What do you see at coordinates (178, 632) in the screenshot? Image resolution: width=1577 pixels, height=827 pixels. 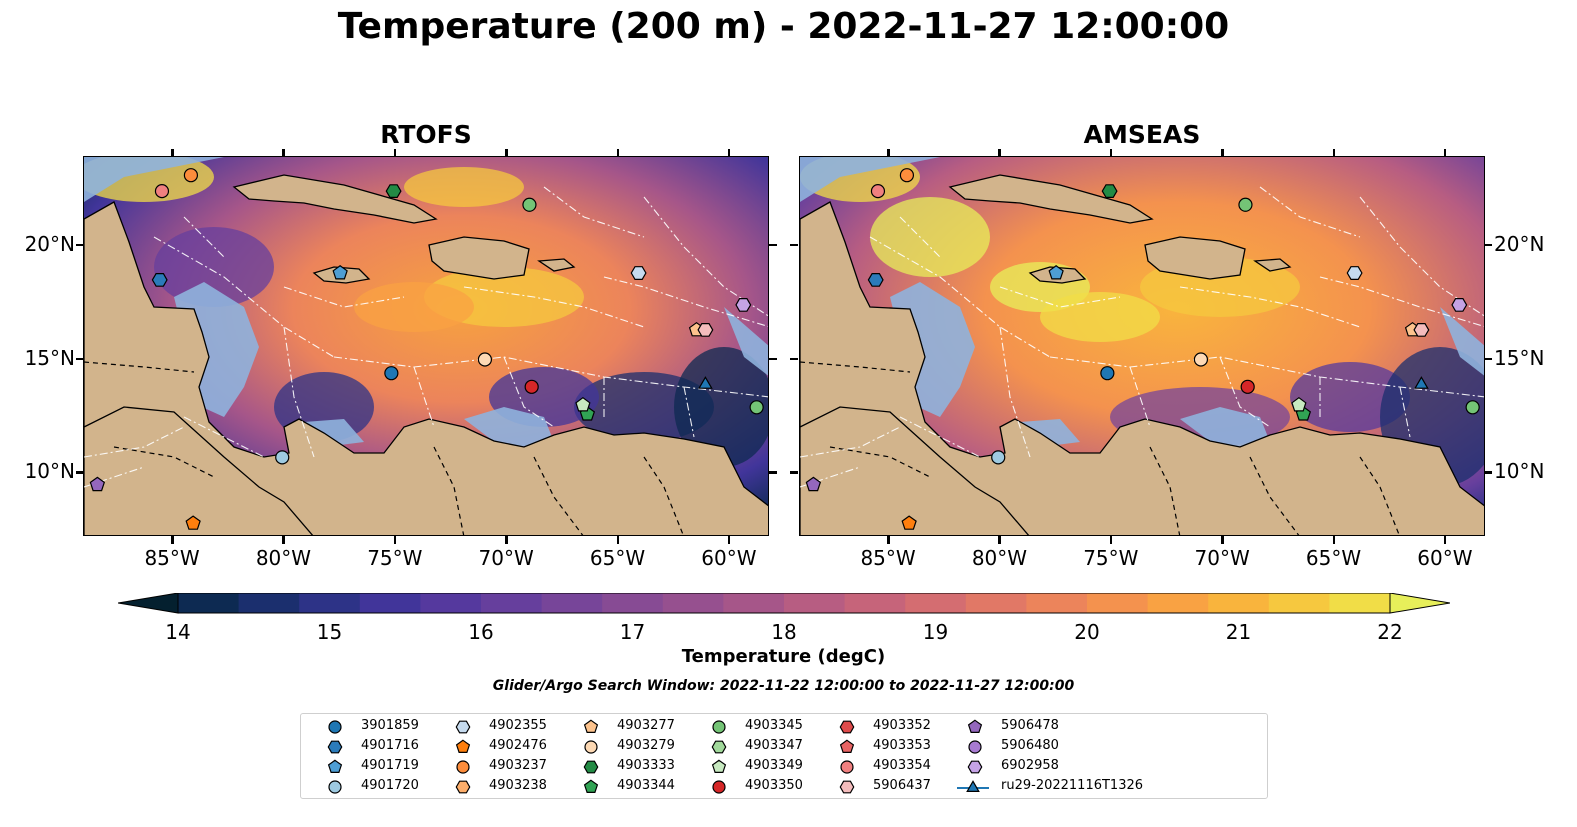 I see `colorbar-tick-label: 14` at bounding box center [178, 632].